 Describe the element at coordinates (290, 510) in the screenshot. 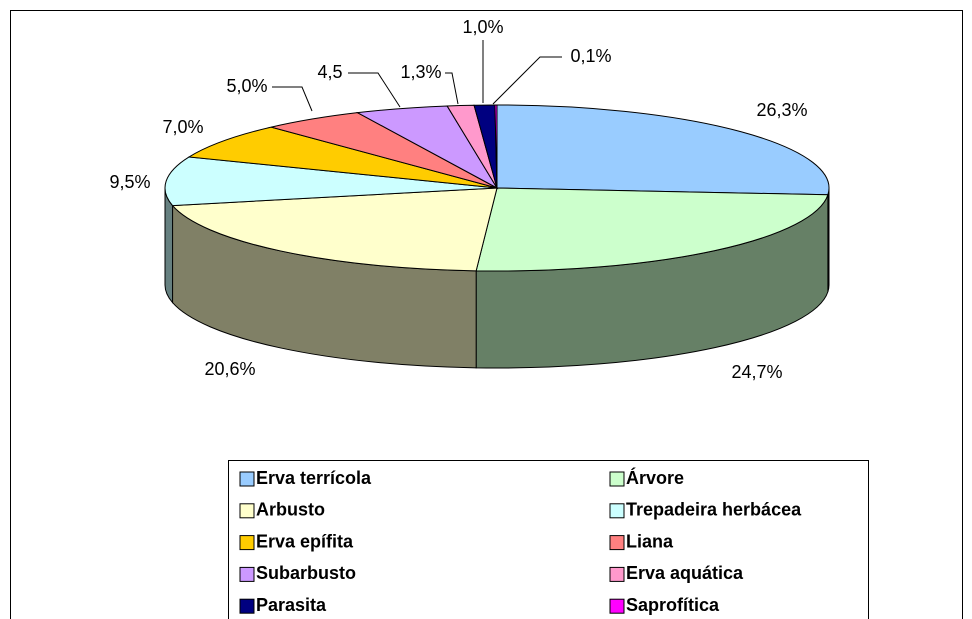

I see `legend-label: Arbusto` at that location.